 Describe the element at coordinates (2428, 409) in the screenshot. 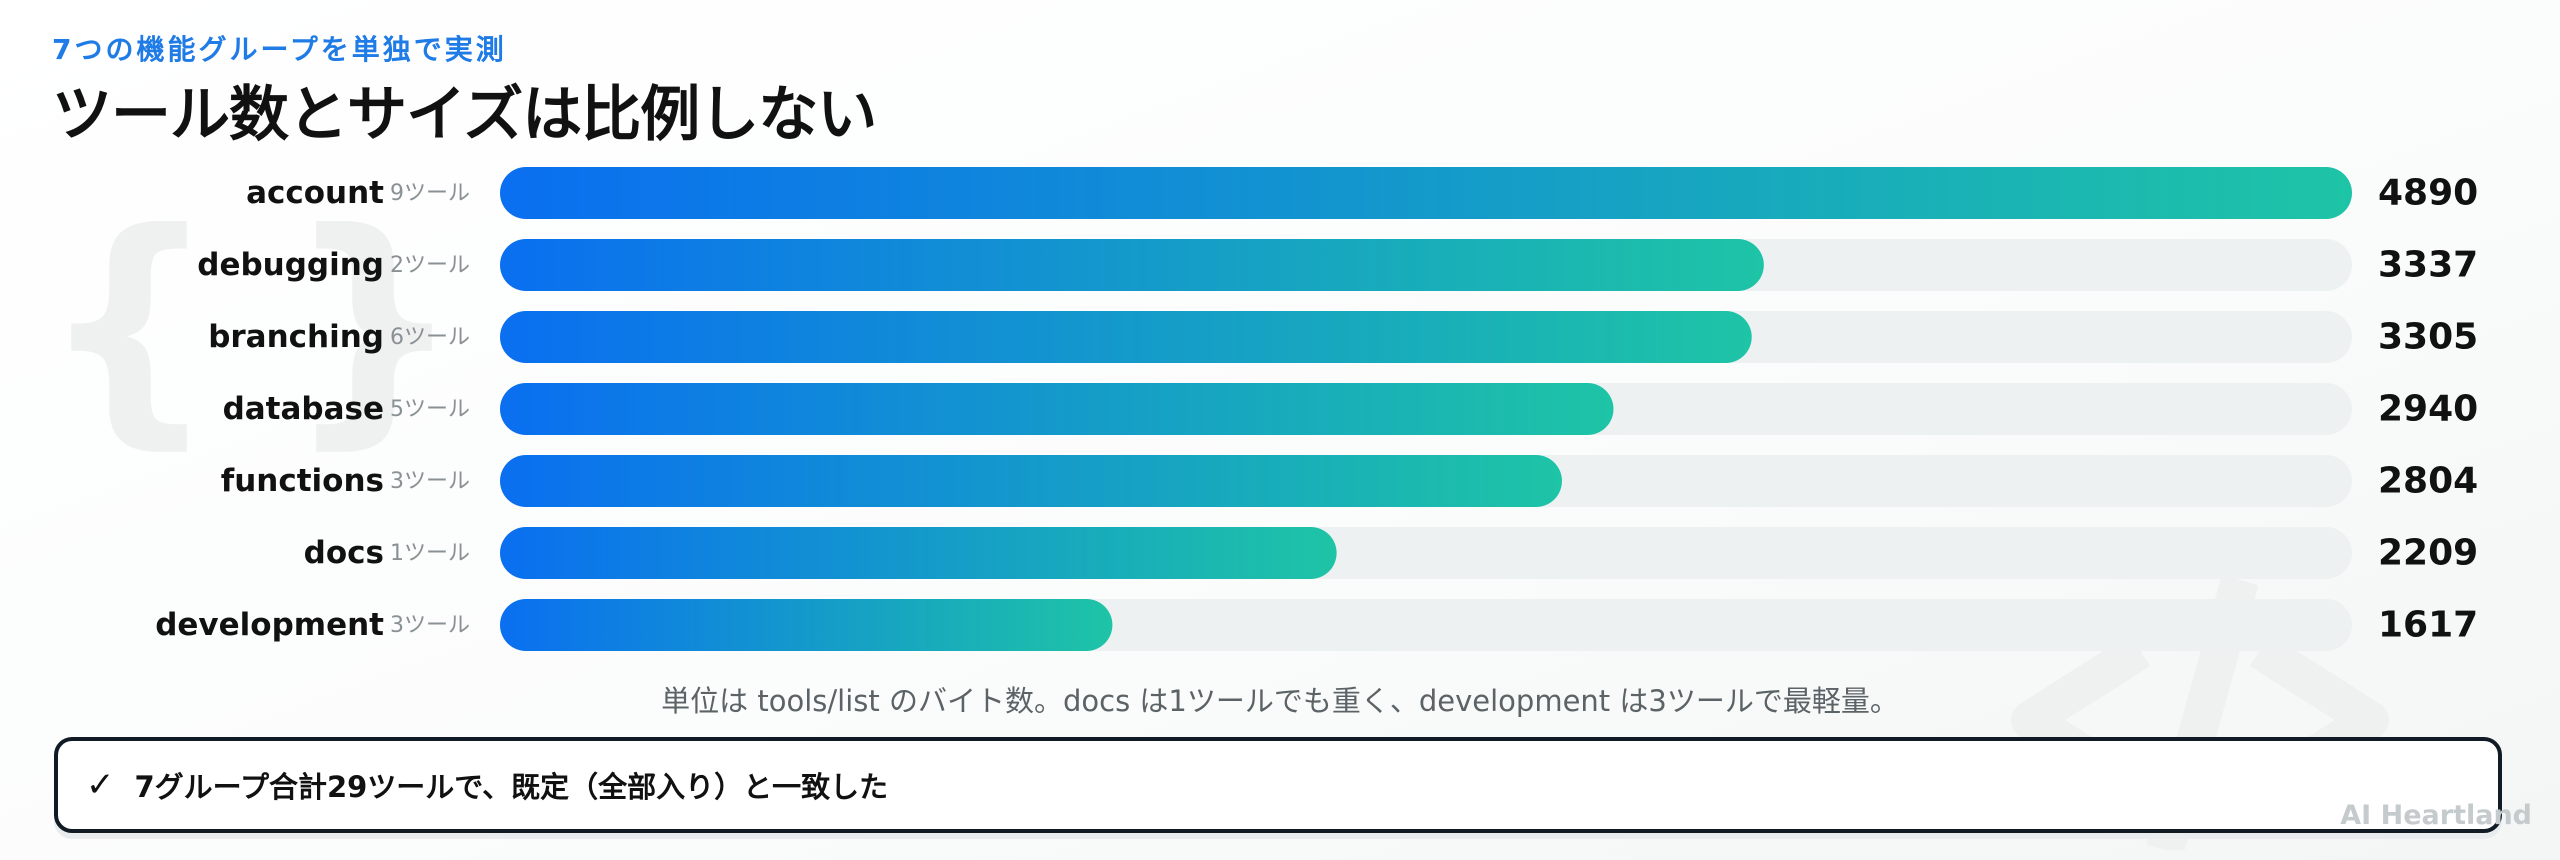

I see `value-label-database: 2940` at that location.